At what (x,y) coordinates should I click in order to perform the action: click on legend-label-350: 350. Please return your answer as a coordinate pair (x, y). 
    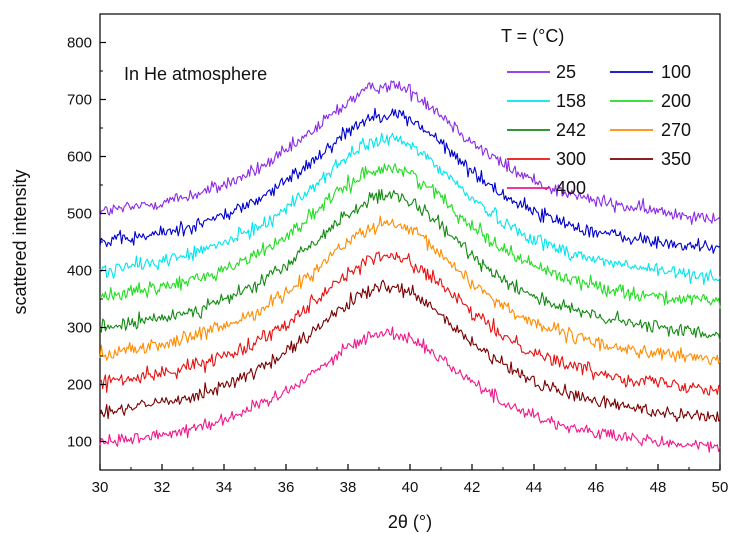
    Looking at the image, I should click on (676, 159).